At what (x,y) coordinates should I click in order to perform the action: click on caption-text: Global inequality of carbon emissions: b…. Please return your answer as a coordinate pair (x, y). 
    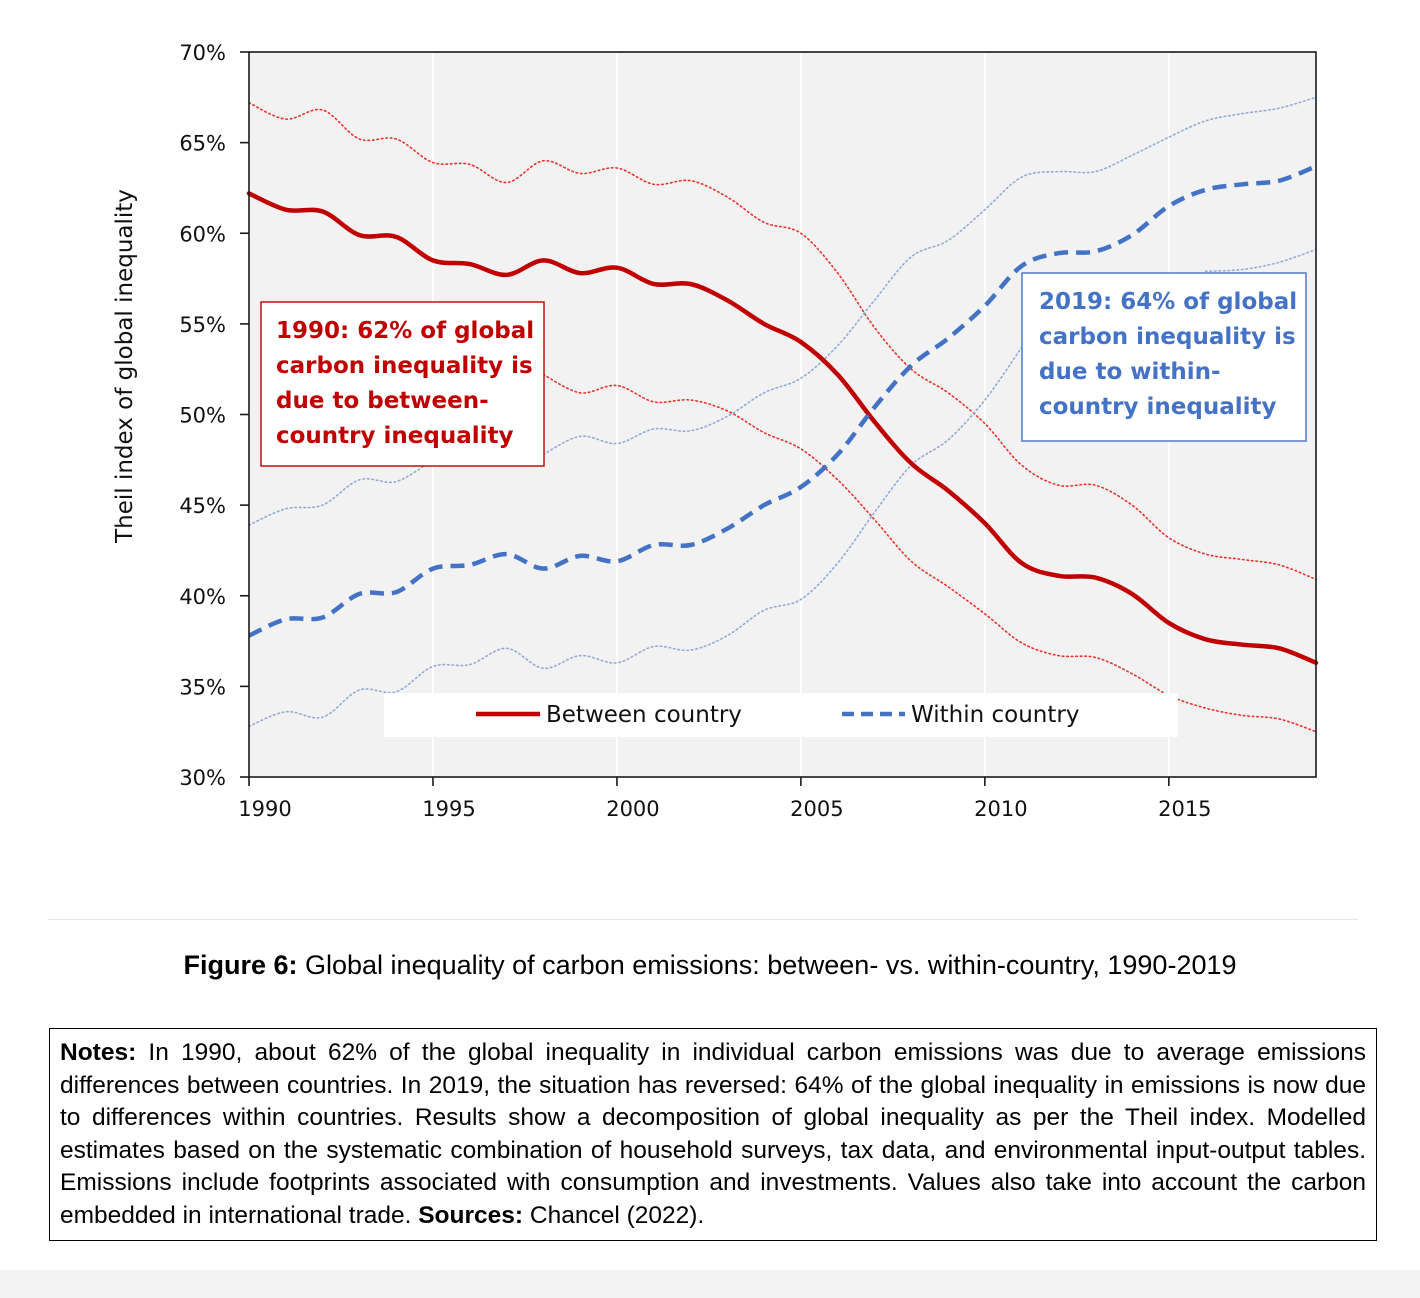
    Looking at the image, I should click on (767, 965).